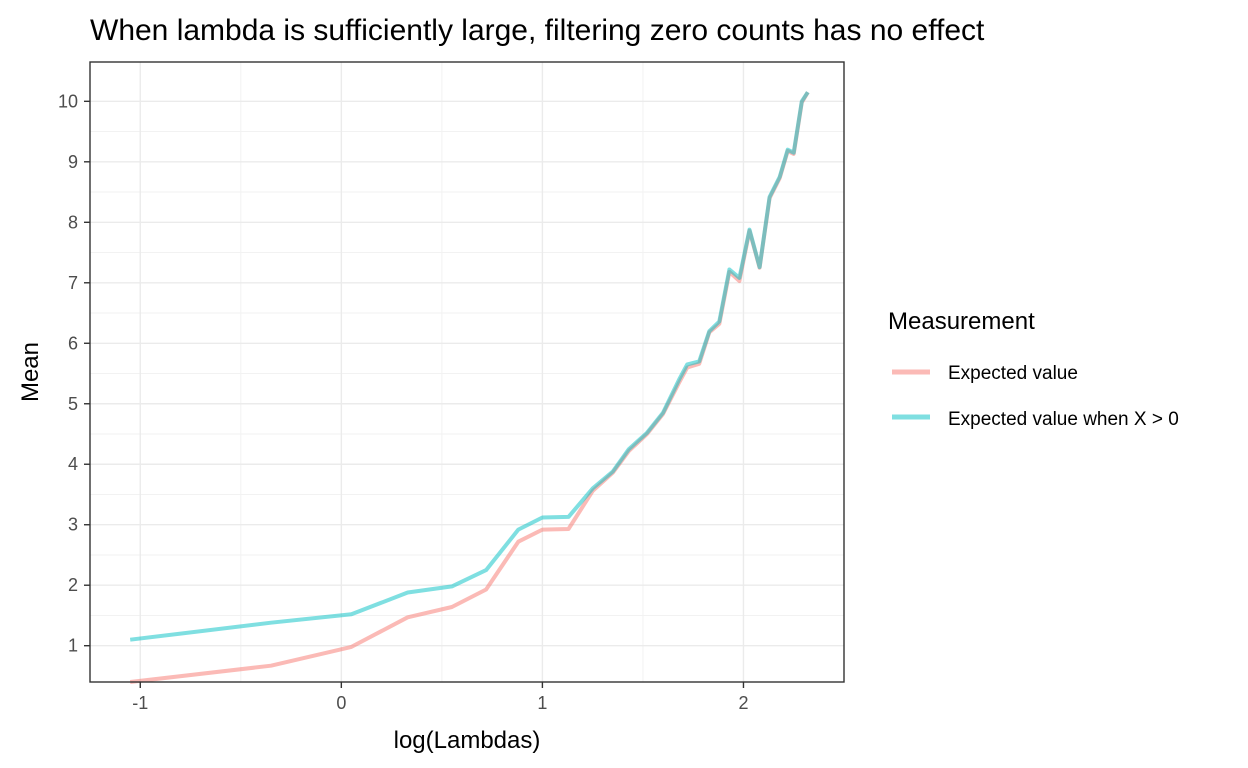 Image resolution: width=1248 pixels, height=768 pixels. Describe the element at coordinates (73, 343) in the screenshot. I see `y-tick-label: 6` at that location.